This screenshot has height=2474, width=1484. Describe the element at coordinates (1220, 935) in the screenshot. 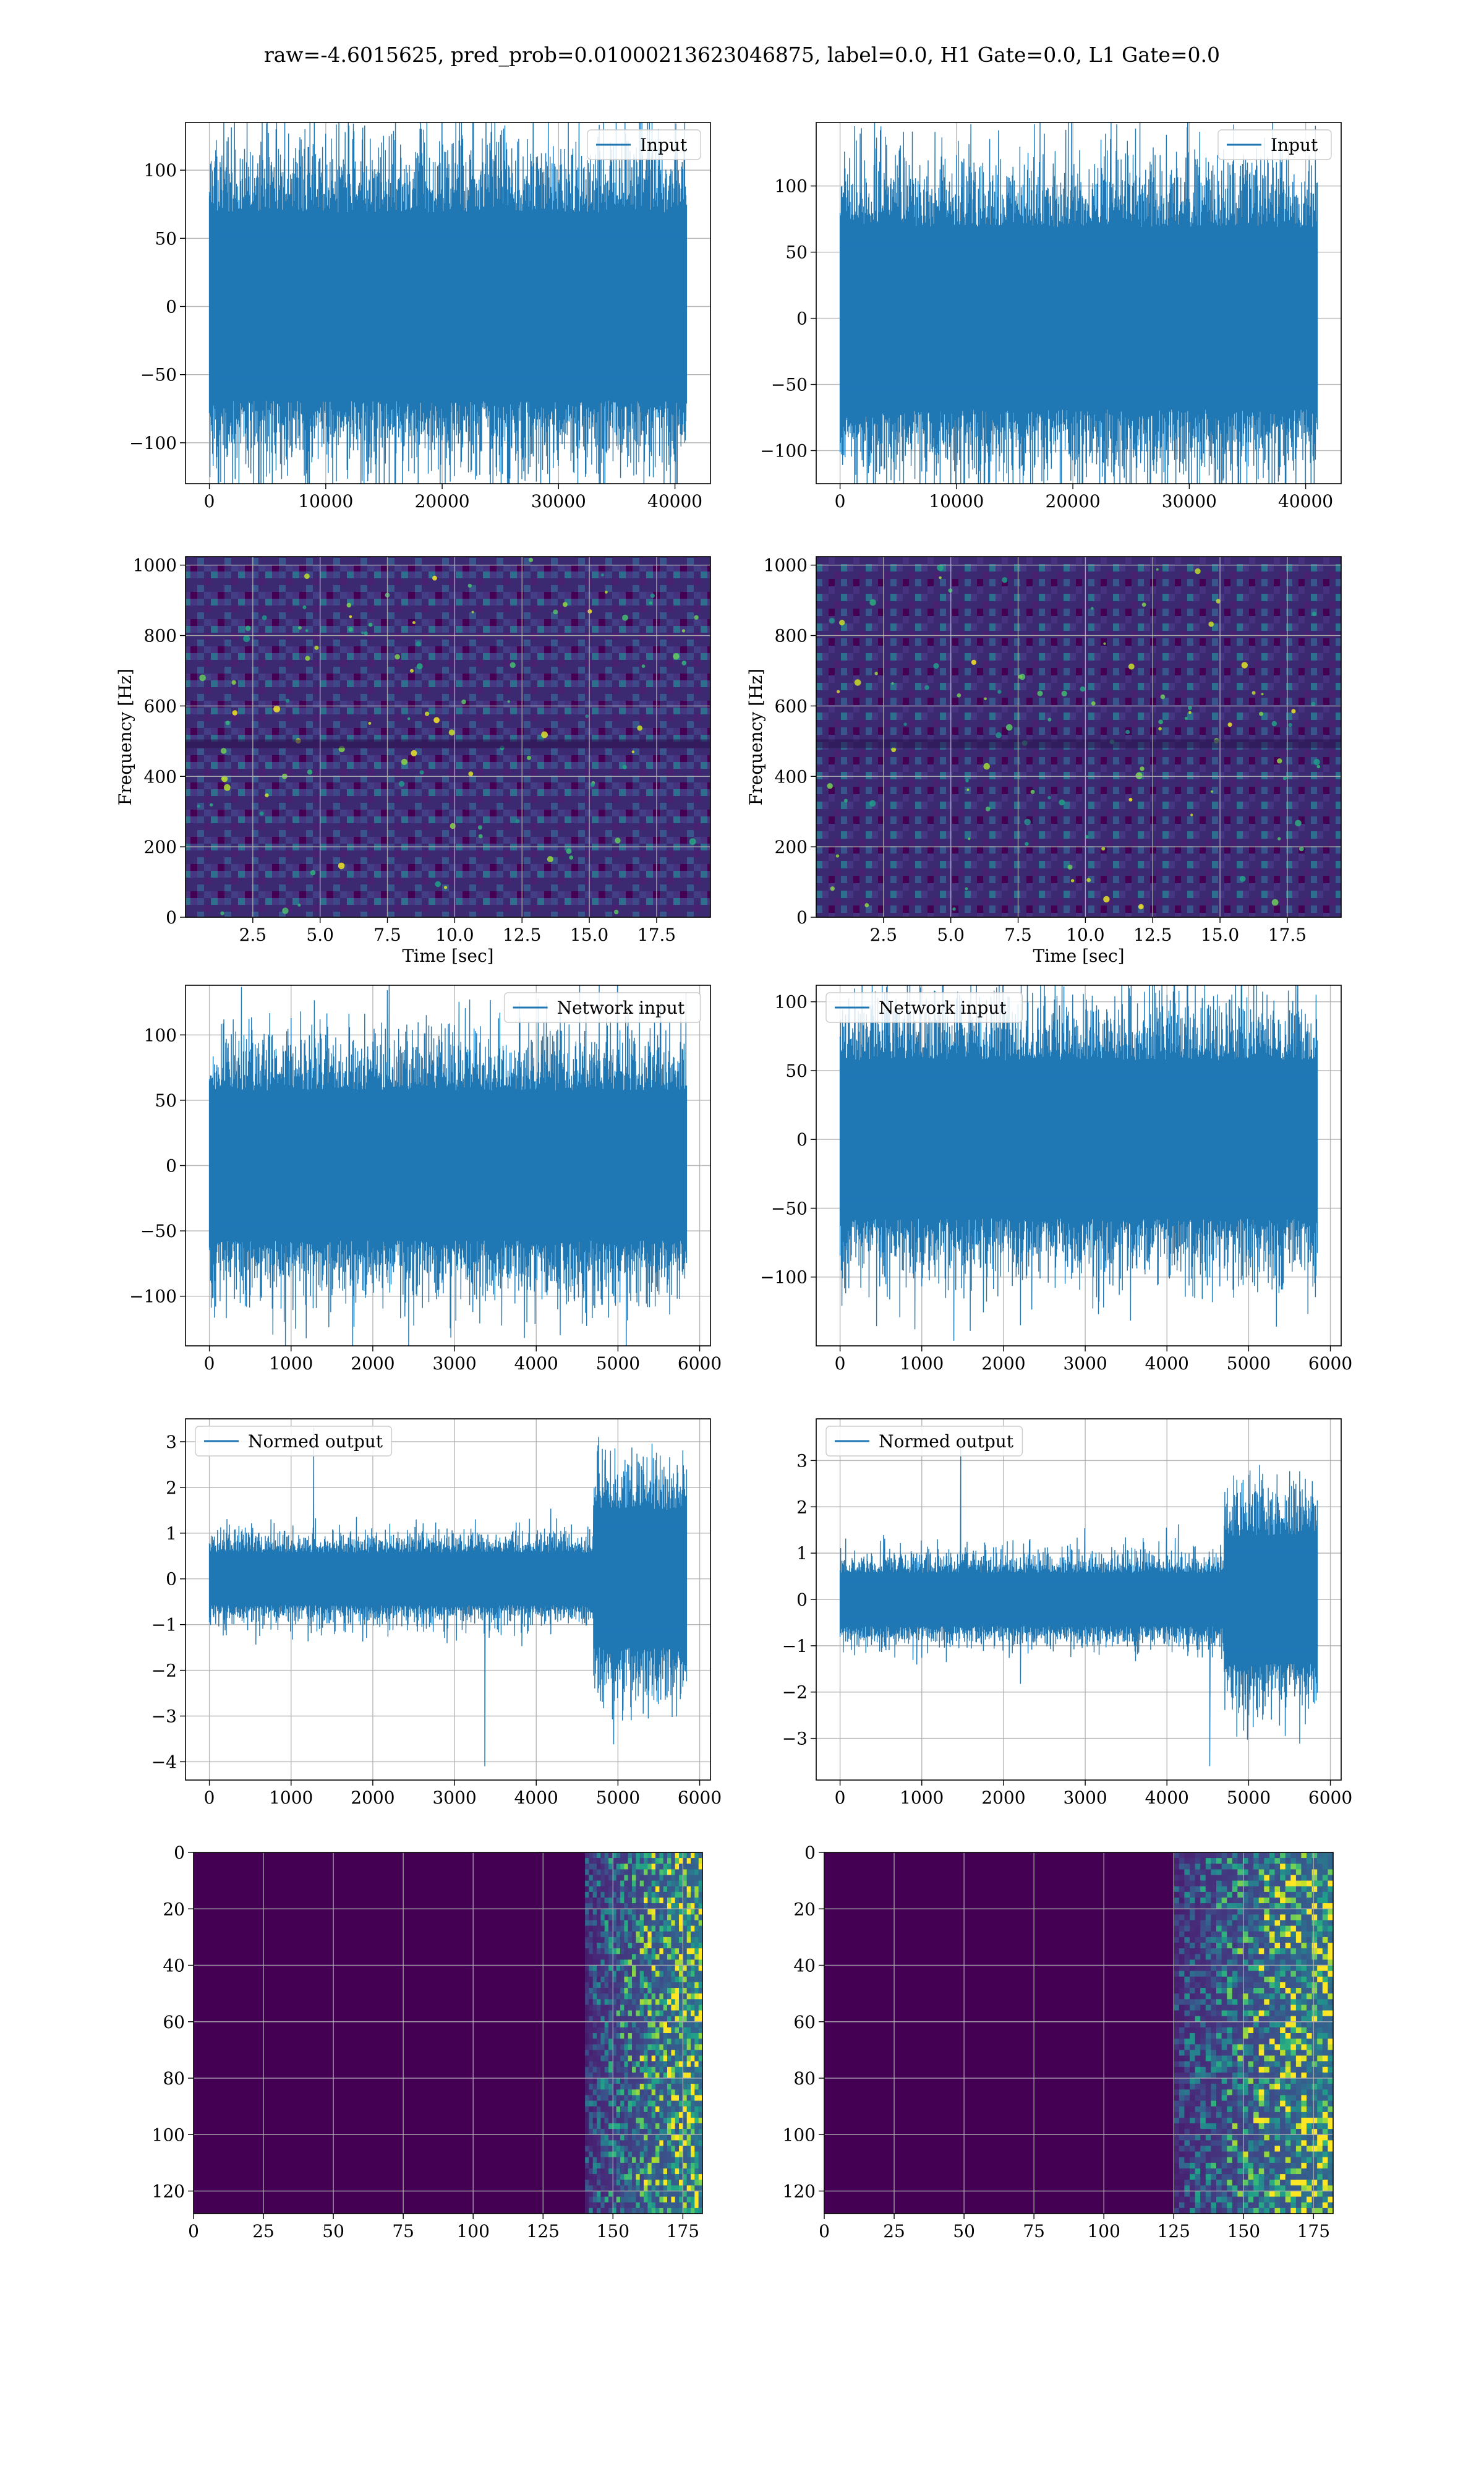

I see `spectrogram-right-xtick-label: 15.0` at that location.